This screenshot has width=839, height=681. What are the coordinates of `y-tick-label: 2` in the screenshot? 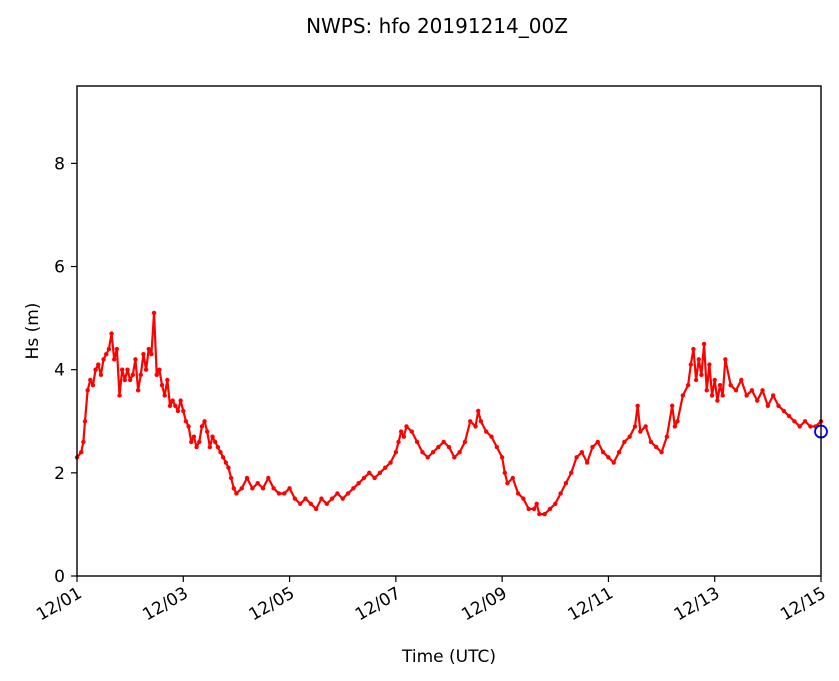 It's located at (59, 474).